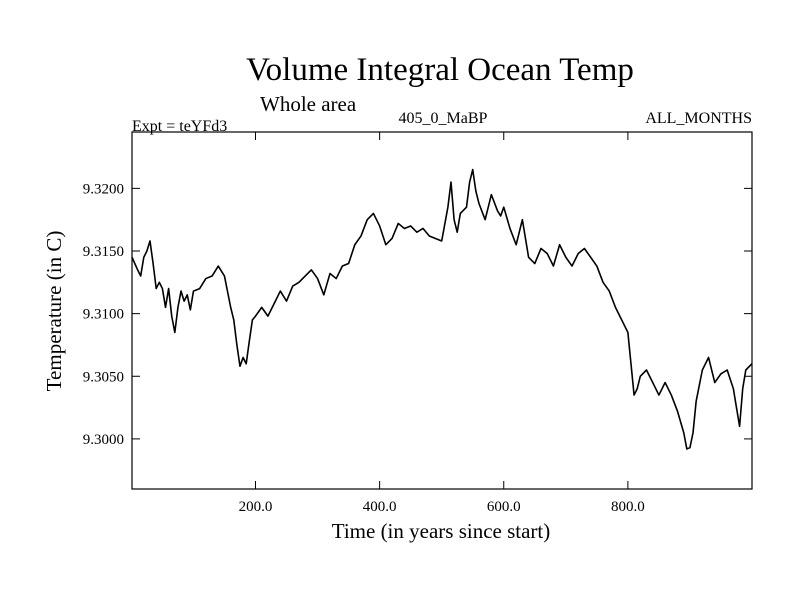  Describe the element at coordinates (698, 118) in the screenshot. I see `info-right: ALL_MONTHS` at that location.